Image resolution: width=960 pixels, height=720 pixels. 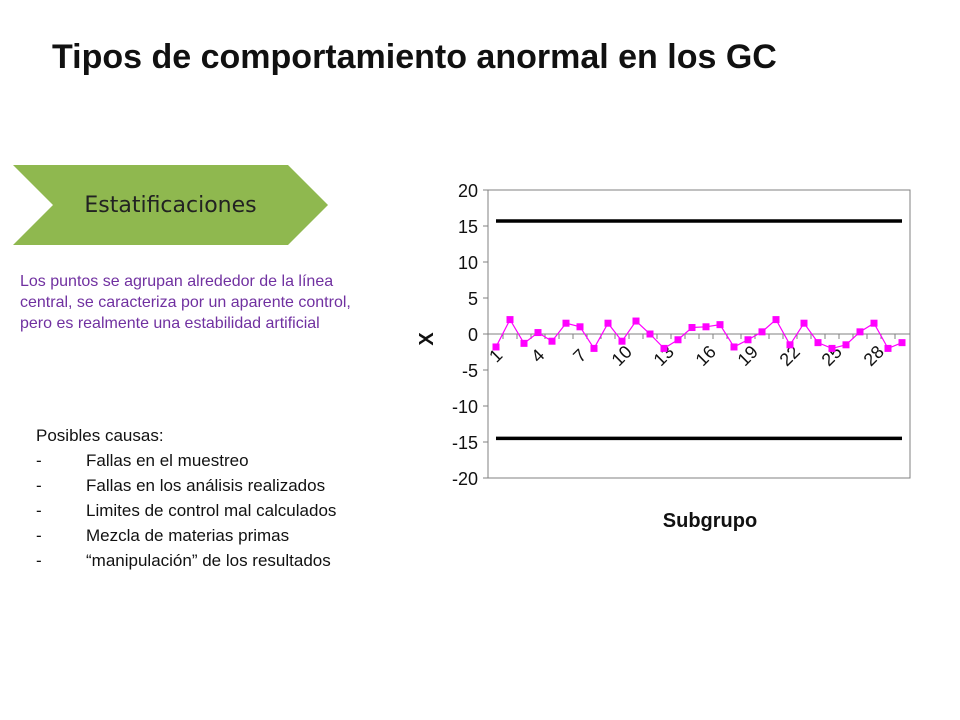 What do you see at coordinates (100, 435) in the screenshot?
I see `causes-heading: Posibles causas:` at bounding box center [100, 435].